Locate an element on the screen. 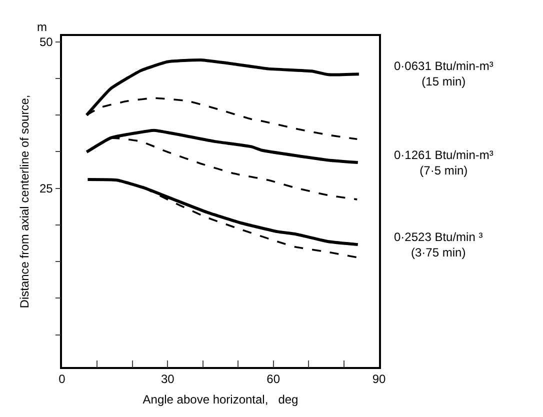  x-axis-title: Angle above horizontal, deg is located at coordinates (220, 399).